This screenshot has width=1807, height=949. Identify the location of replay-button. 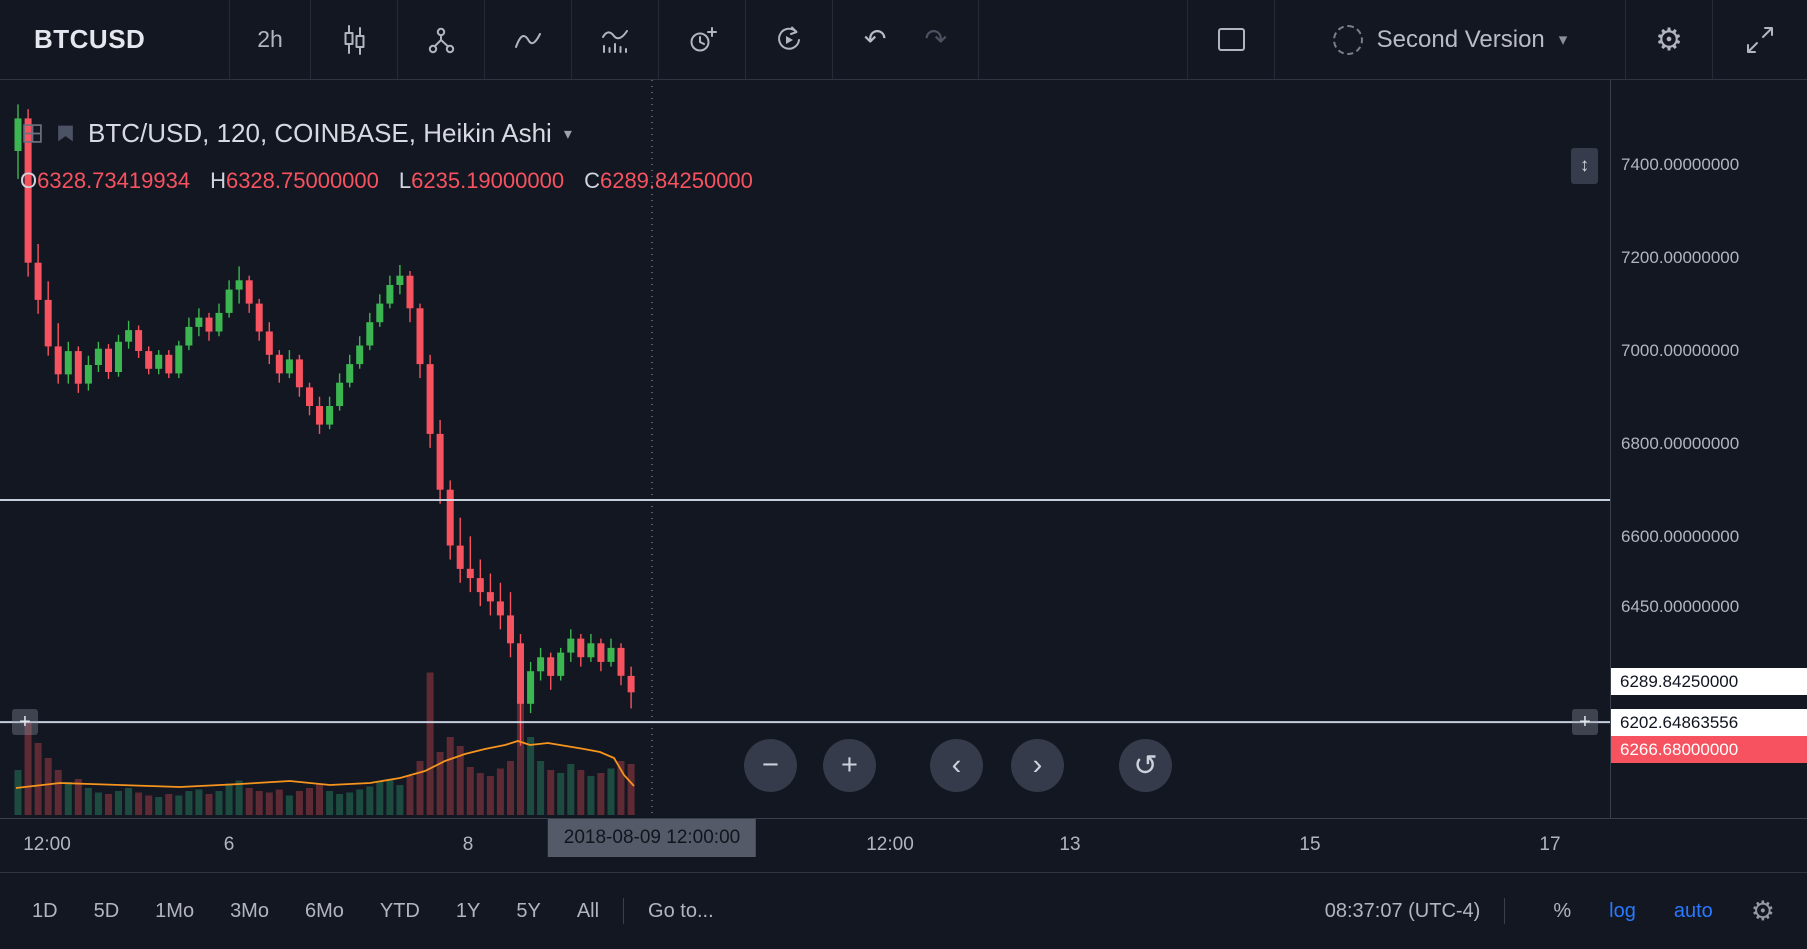
(789, 39).